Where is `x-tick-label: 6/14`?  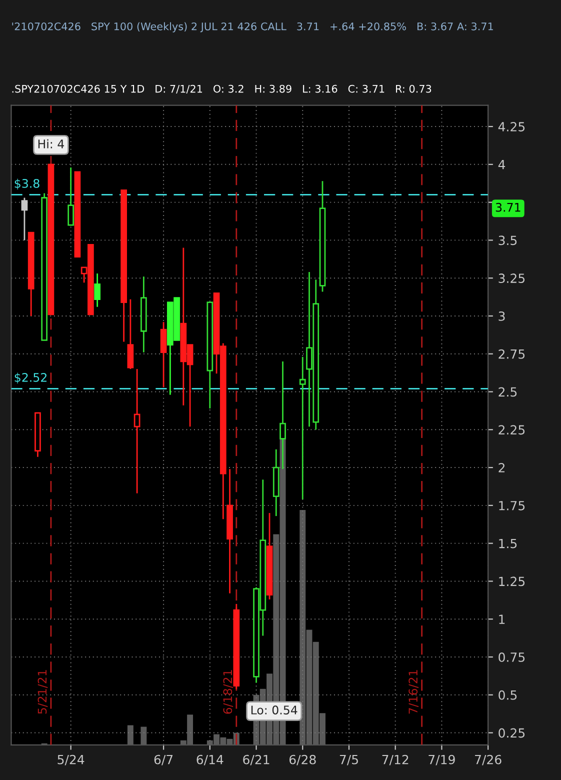 x-tick-label: 6/14 is located at coordinates (210, 760).